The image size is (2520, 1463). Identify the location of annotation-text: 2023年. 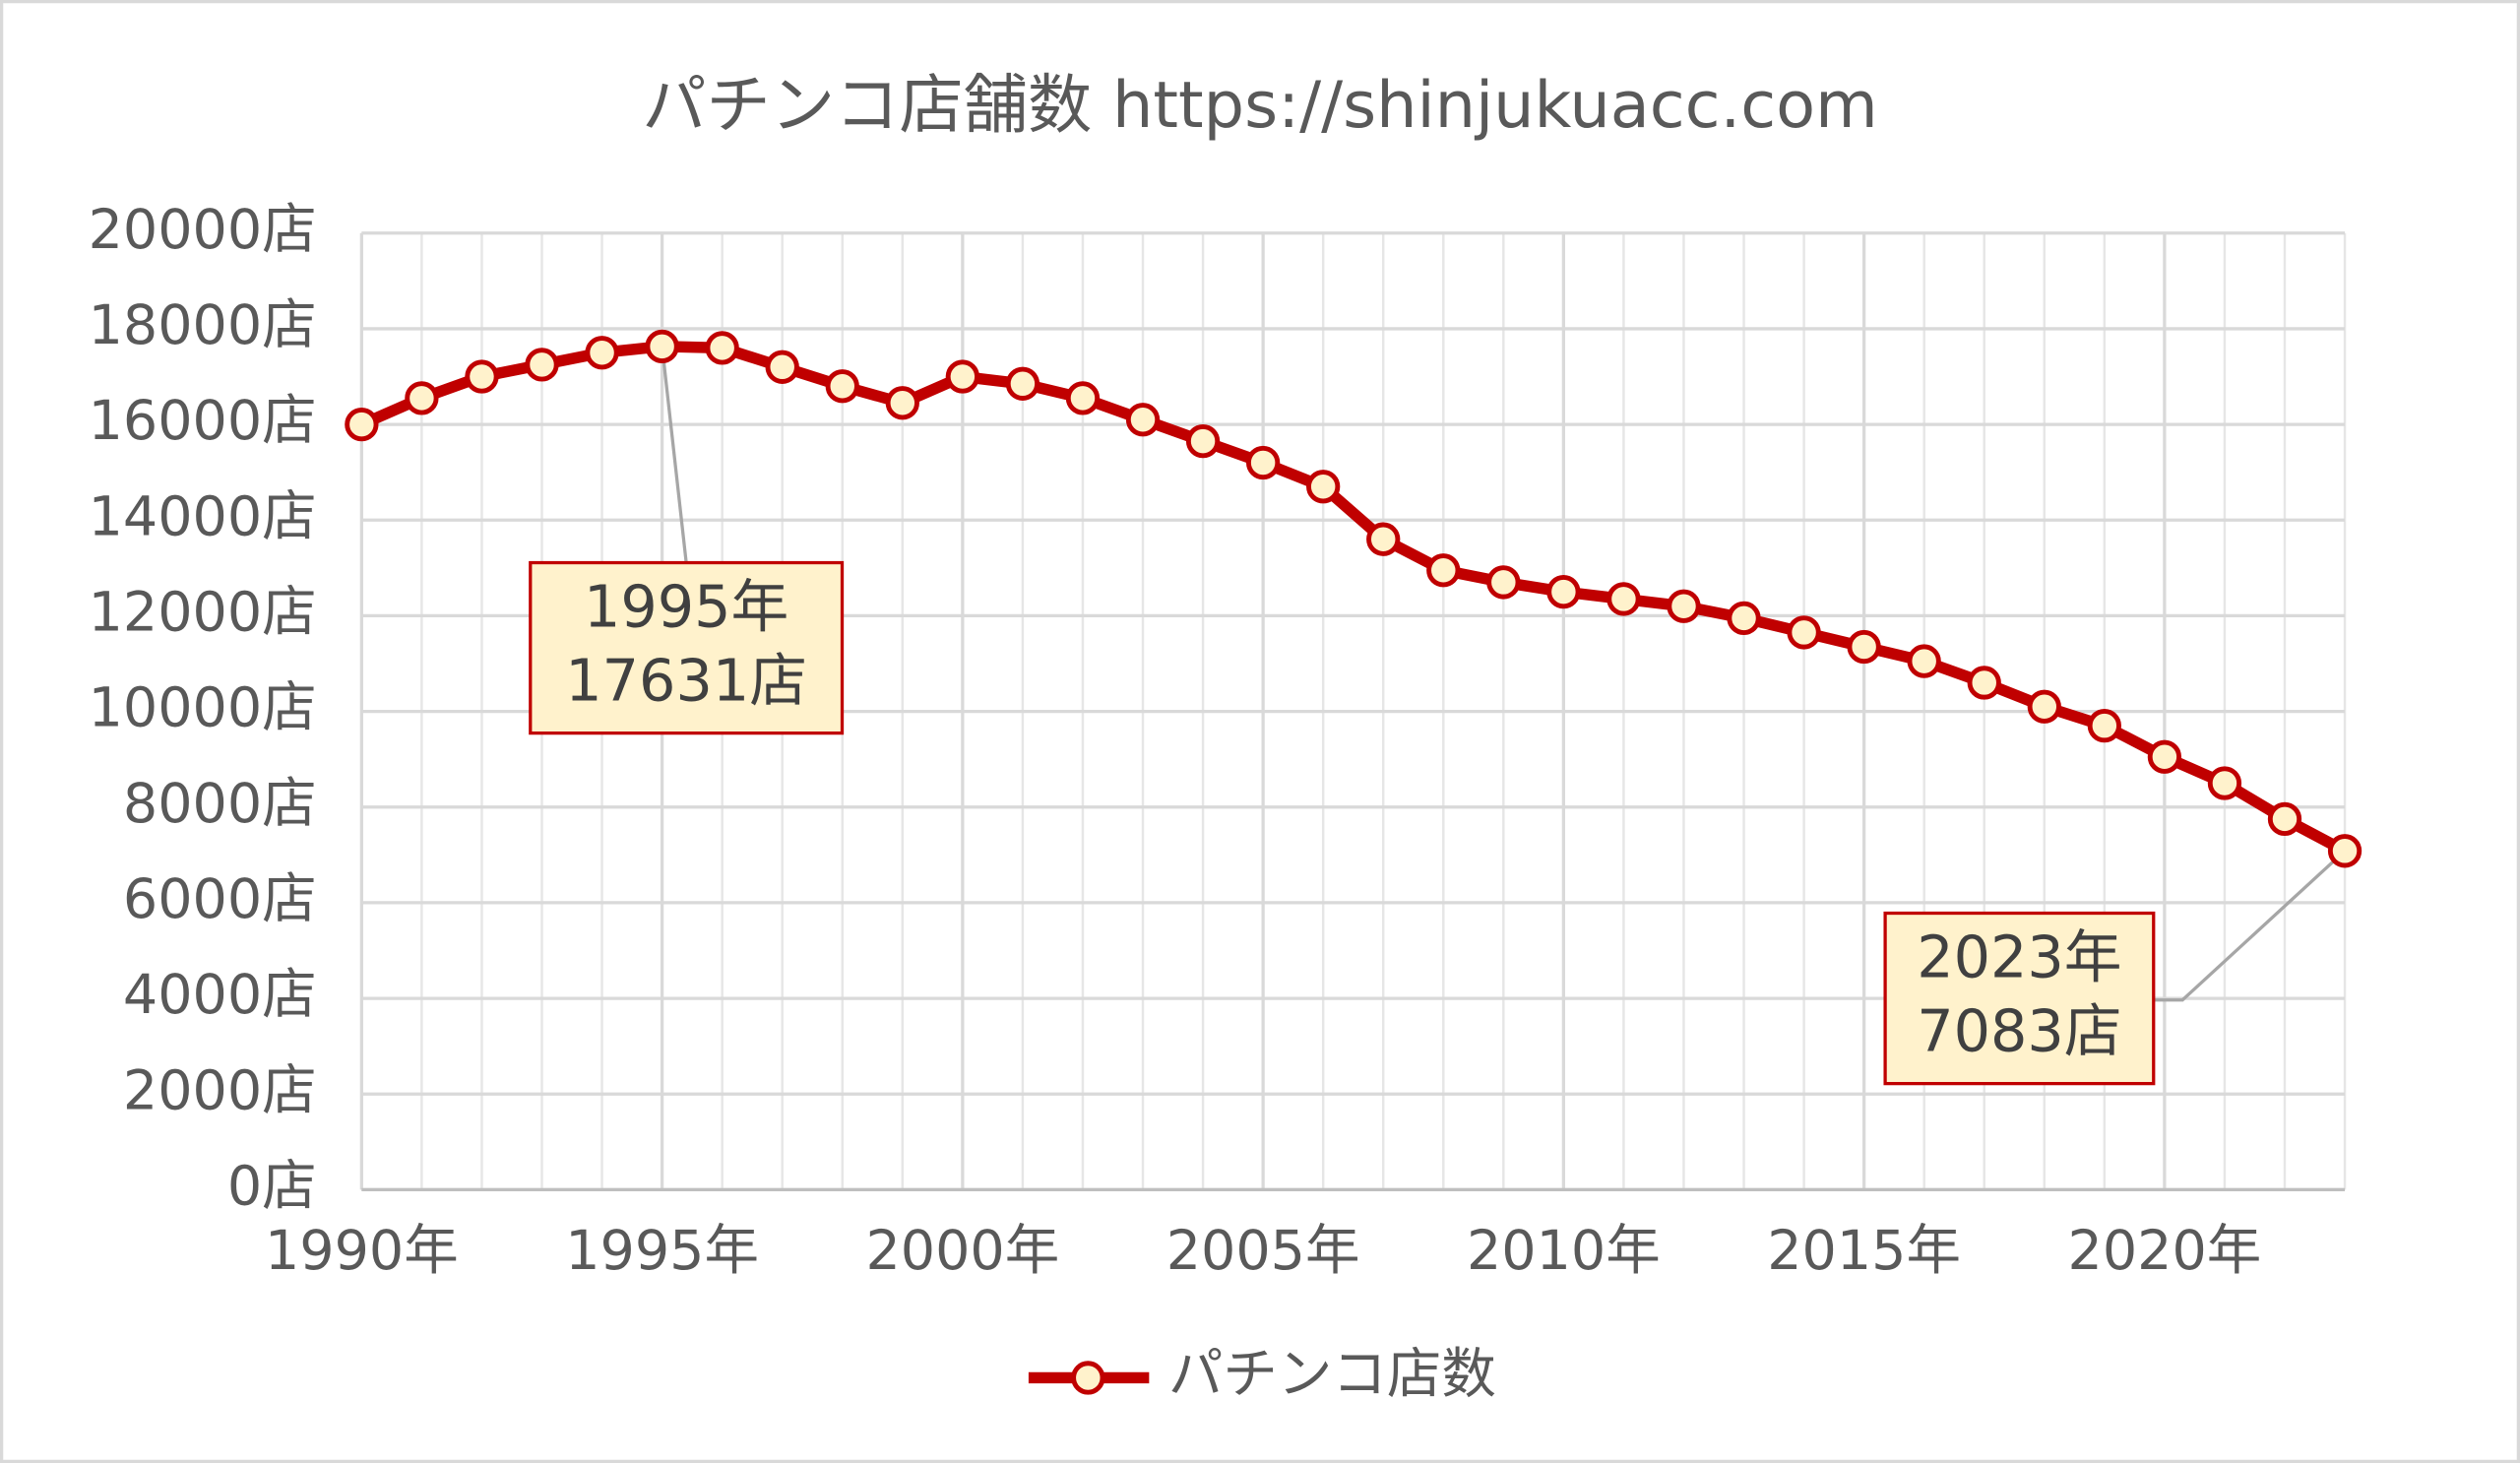
(2019, 957).